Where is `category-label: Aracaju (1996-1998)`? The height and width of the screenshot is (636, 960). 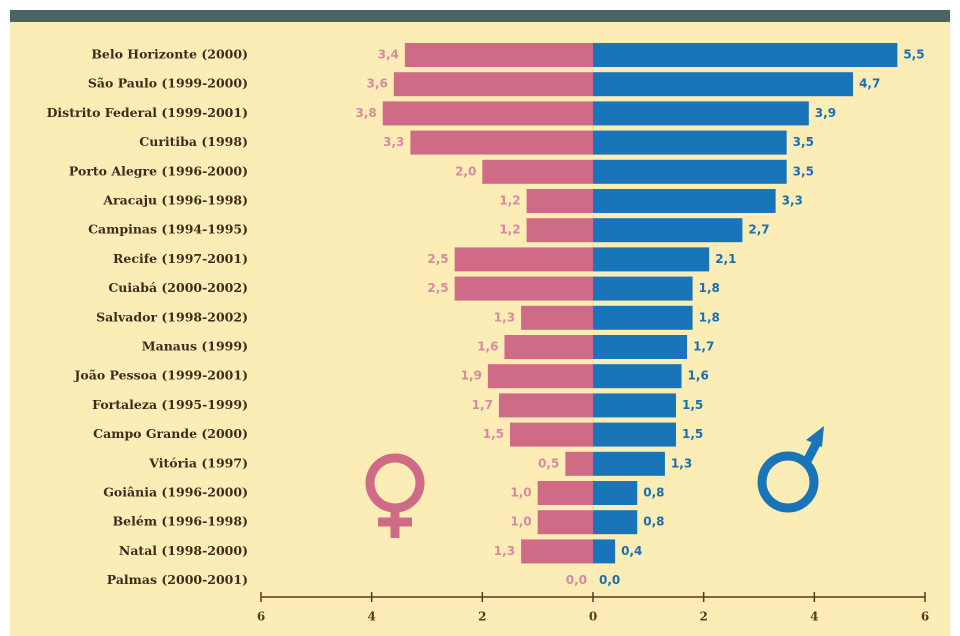 category-label: Aracaju (1996-1998) is located at coordinates (175, 200).